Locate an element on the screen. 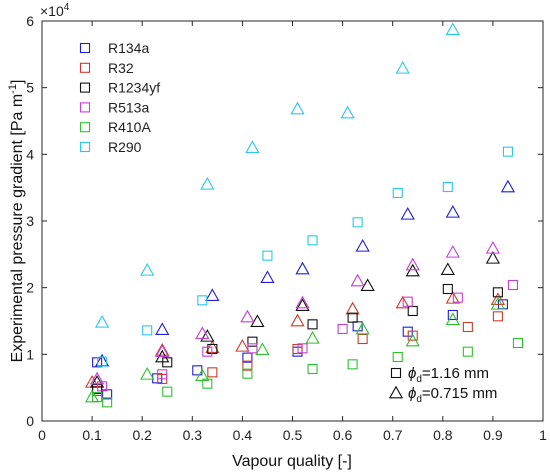  y-tick-label: 2 is located at coordinates (30, 288).